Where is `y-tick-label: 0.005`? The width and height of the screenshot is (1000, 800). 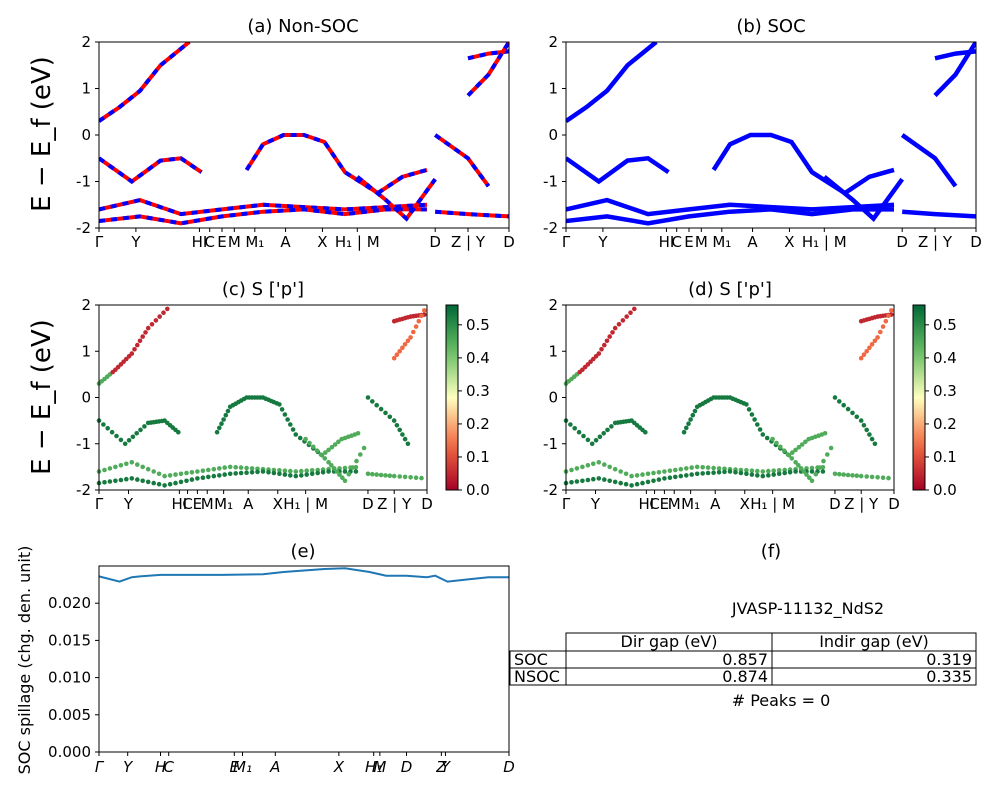 y-tick-label: 0.005 is located at coordinates (69, 715).